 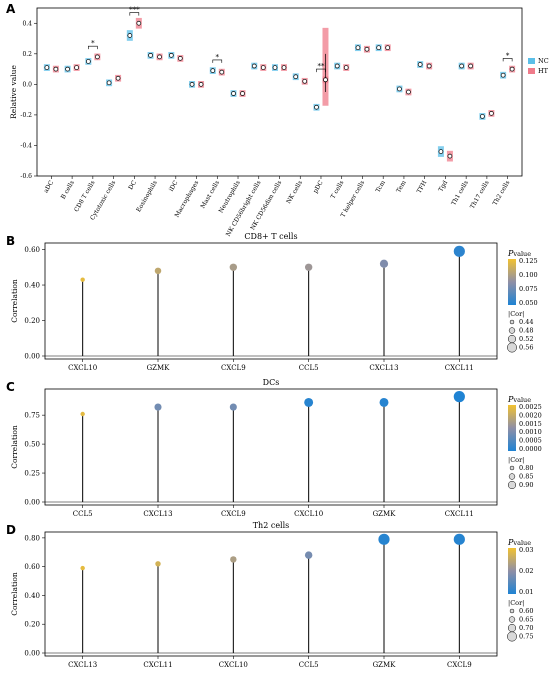 I want to click on x-tick-label: Mast cells, so click(x=210, y=195).